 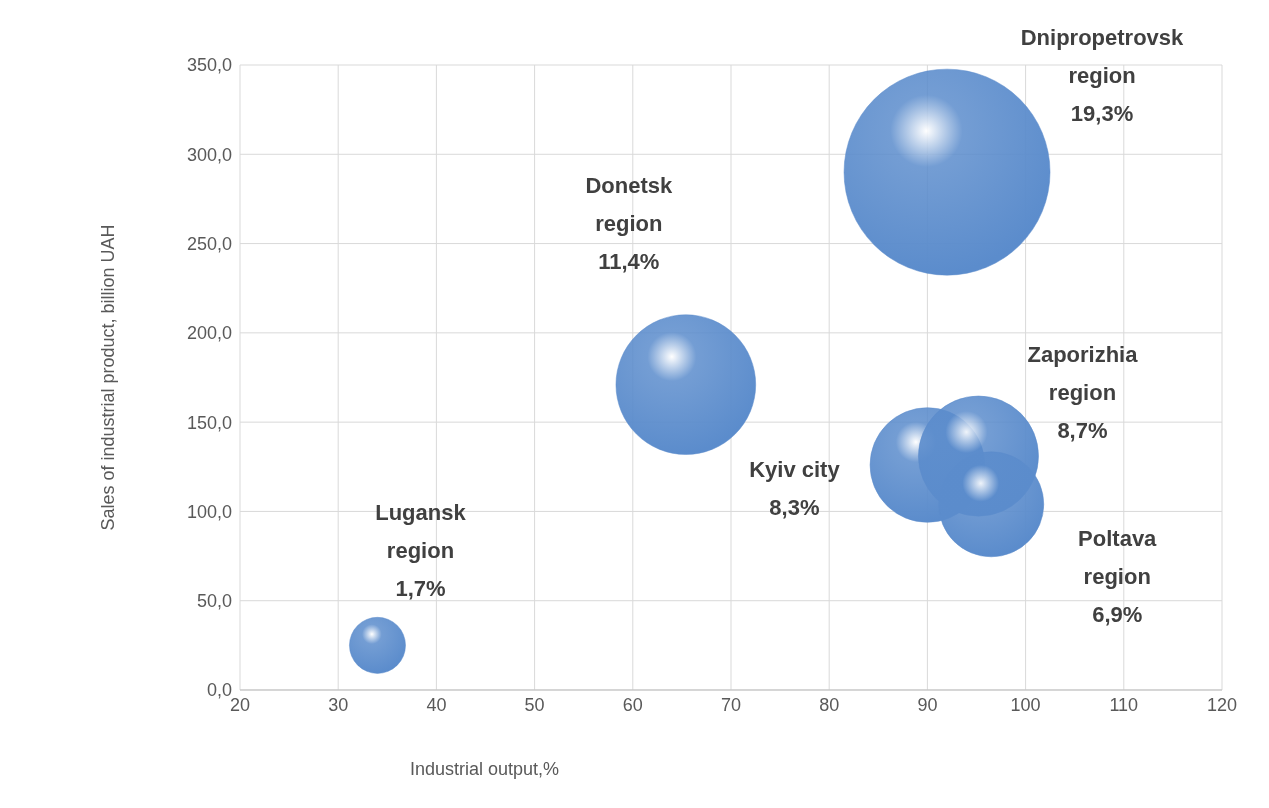 What do you see at coordinates (436, 704) in the screenshot?
I see `x-tick-label: 40` at bounding box center [436, 704].